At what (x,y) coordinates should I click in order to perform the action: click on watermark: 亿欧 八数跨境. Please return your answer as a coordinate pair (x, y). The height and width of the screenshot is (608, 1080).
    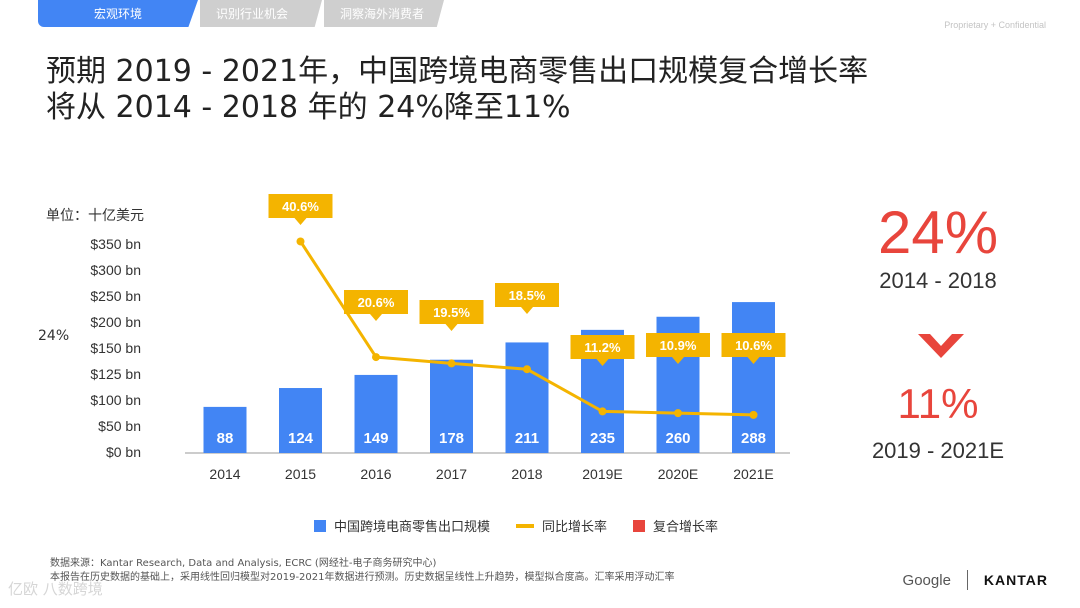
    Looking at the image, I should click on (55, 589).